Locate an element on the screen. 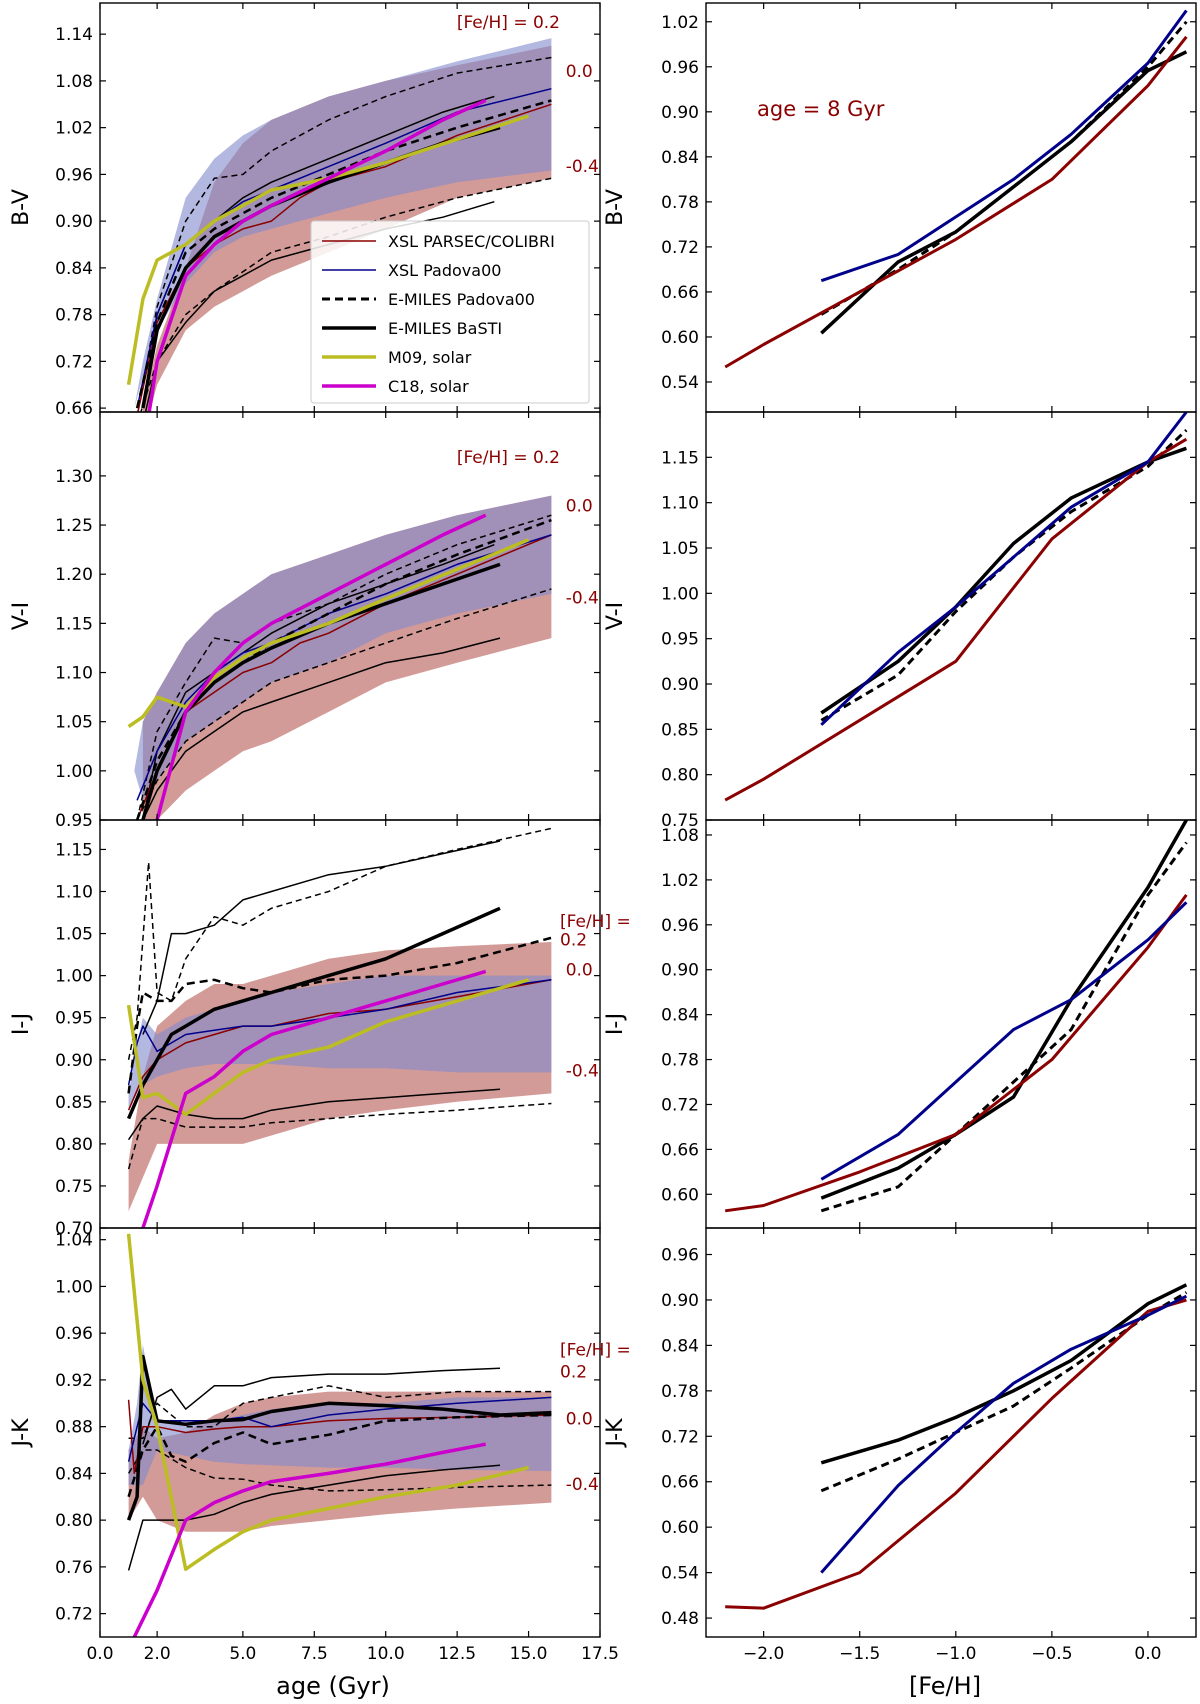 The height and width of the screenshot is (1704, 1200). y-axis-label: I-J is located at coordinates (21, 1024).